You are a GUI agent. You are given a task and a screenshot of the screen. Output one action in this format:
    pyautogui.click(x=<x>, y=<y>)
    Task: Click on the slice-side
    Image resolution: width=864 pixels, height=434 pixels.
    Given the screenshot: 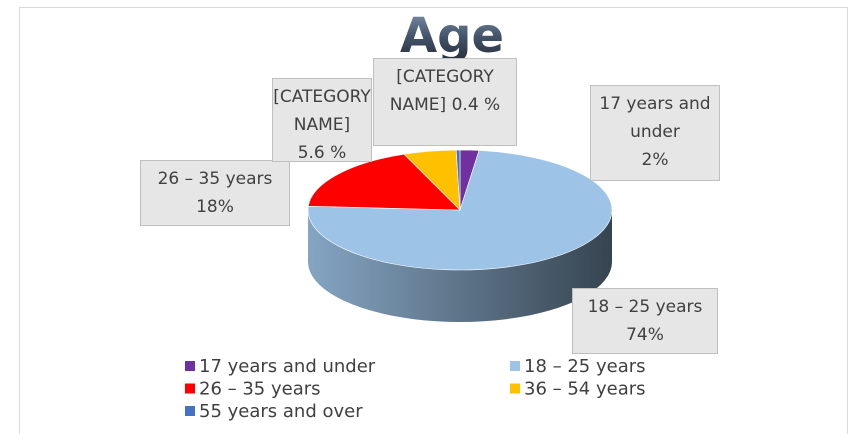 What is the action you would take?
    pyautogui.click(x=460, y=266)
    